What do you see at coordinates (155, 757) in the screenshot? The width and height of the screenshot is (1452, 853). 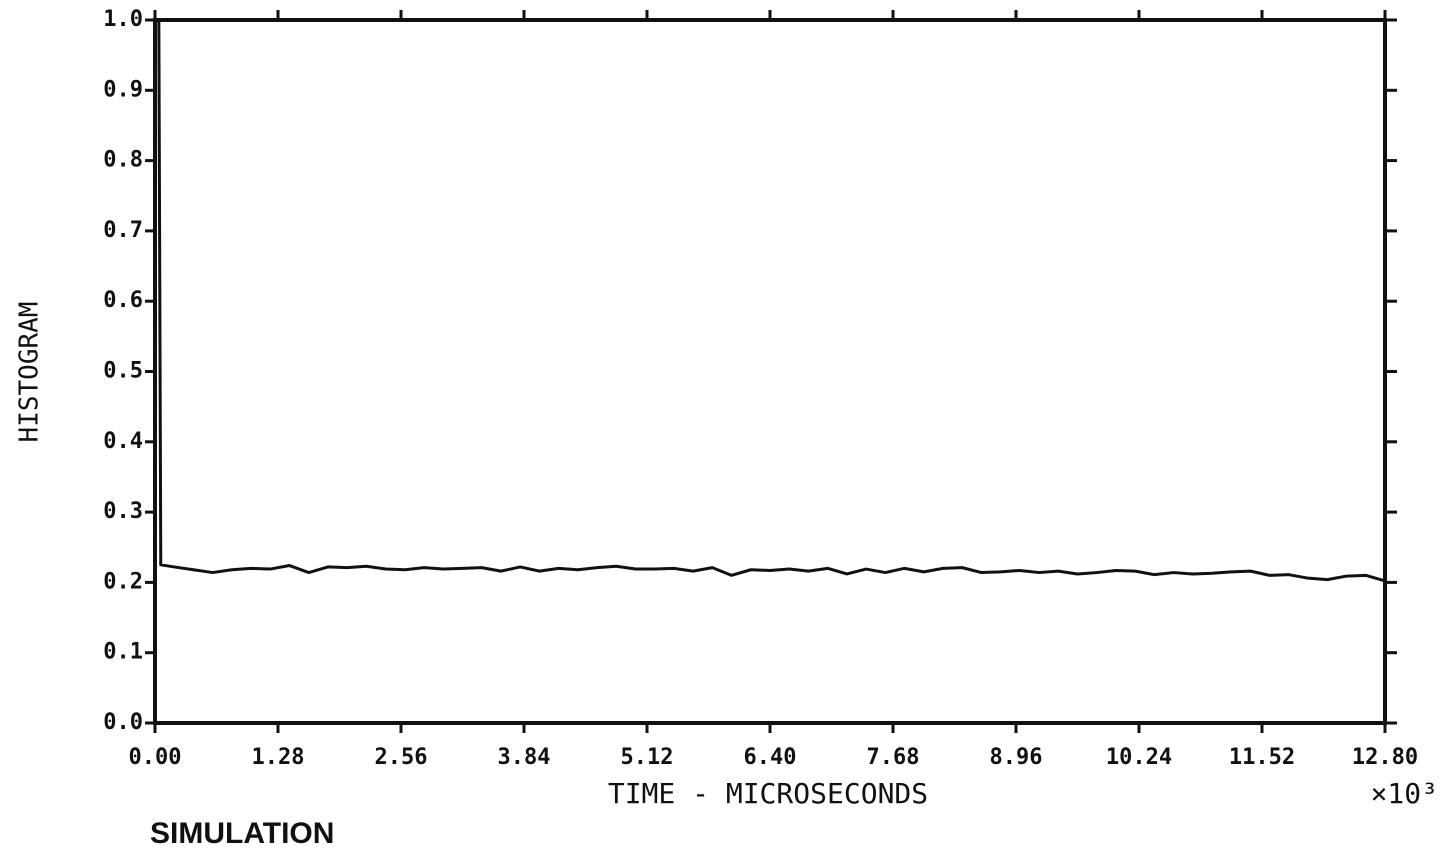 I see `x-tick-label: 0.00` at bounding box center [155, 757].